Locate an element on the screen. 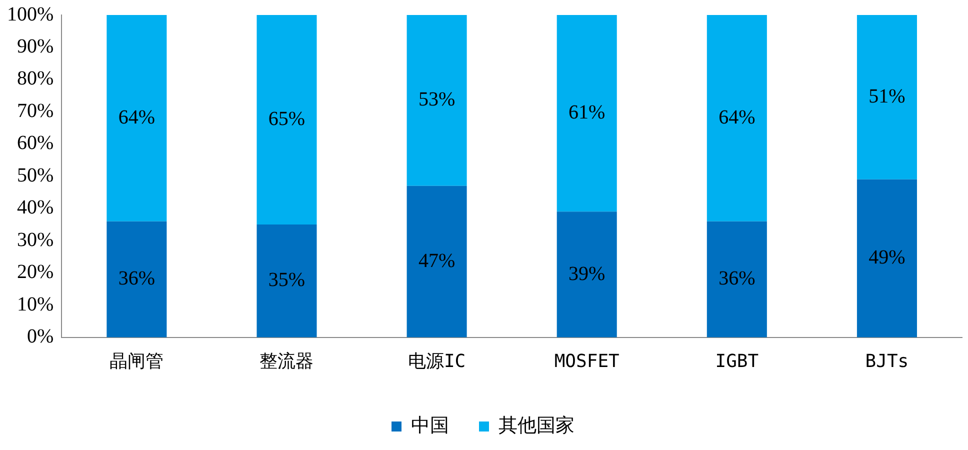  data-label: 65% is located at coordinates (287, 119).